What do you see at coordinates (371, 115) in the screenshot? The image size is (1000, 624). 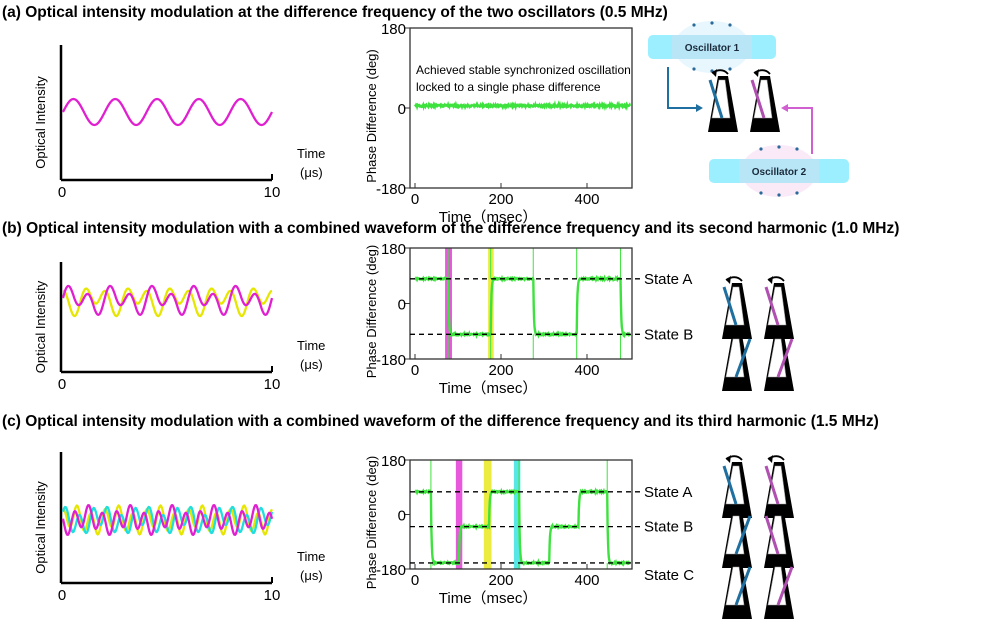 I see `y-axis-label: Phase Difference (deg)` at bounding box center [371, 115].